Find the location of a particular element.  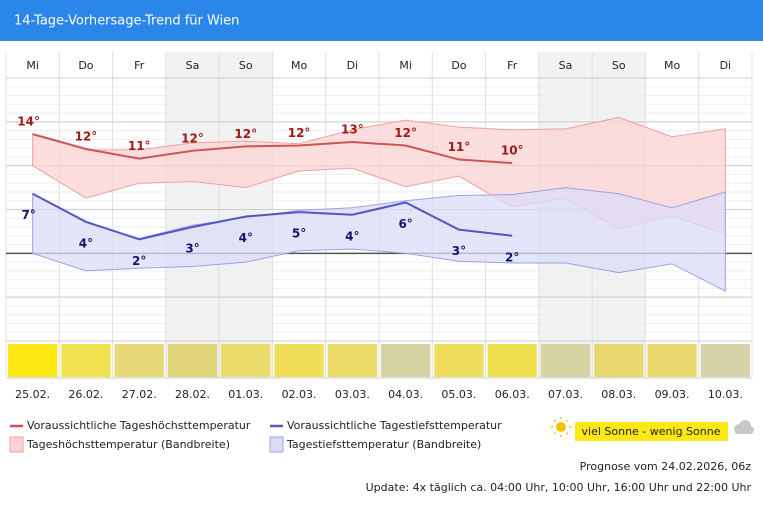

x-tick-label: 02.03. is located at coordinates (299, 394).